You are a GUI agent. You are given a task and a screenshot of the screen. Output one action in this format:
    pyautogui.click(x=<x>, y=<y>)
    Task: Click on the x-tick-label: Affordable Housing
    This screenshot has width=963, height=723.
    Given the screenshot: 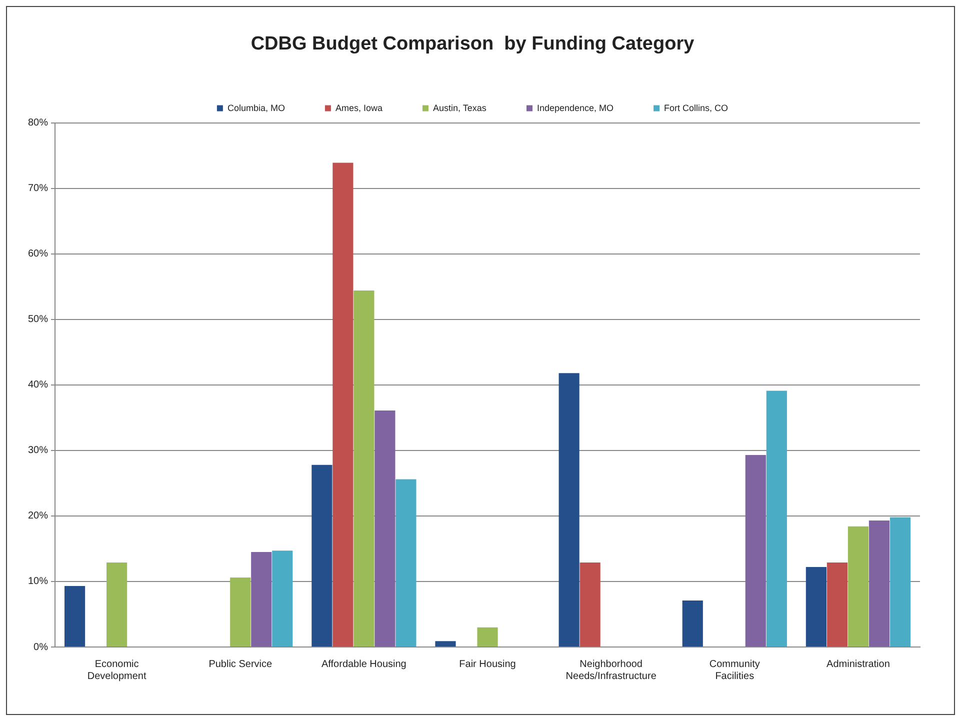 What is the action you would take?
    pyautogui.click(x=364, y=664)
    